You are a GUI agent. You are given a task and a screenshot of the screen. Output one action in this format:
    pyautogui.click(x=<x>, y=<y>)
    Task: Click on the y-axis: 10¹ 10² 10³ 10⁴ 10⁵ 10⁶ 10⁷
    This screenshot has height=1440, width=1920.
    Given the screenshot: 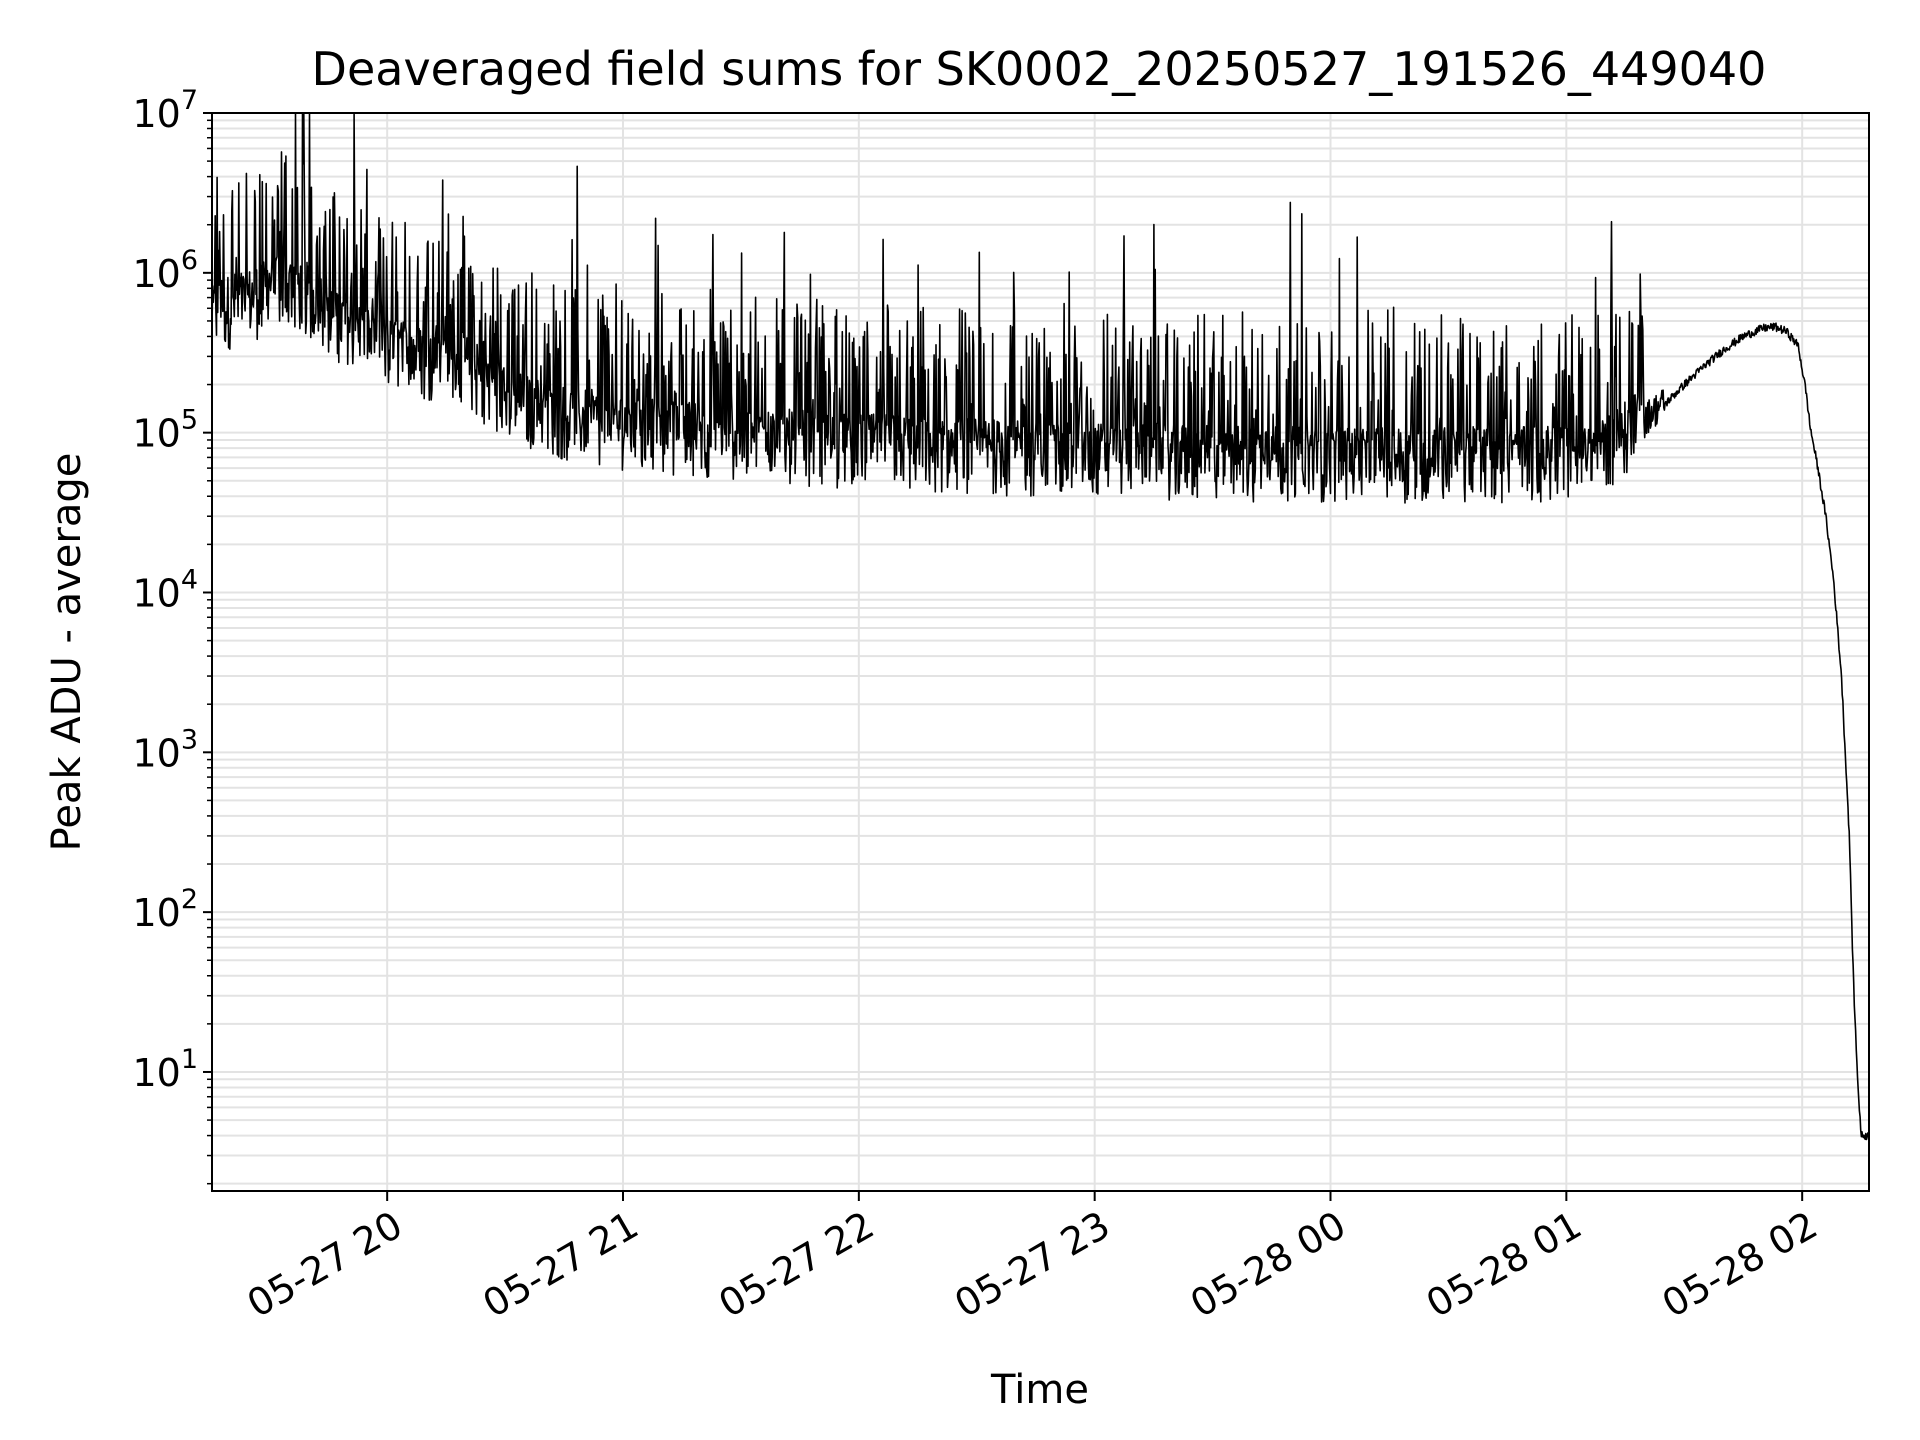 What is the action you would take?
    pyautogui.click(x=172, y=635)
    